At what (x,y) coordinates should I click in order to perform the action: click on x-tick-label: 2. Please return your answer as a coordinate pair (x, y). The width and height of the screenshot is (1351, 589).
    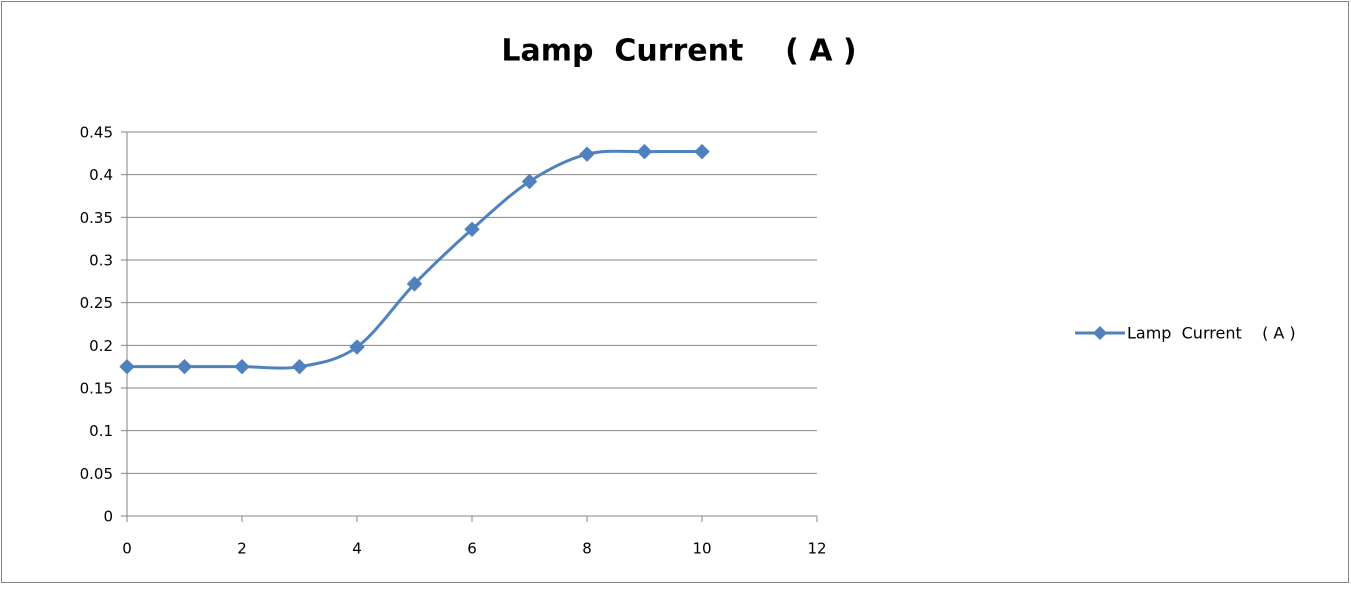
    Looking at the image, I should click on (242, 549).